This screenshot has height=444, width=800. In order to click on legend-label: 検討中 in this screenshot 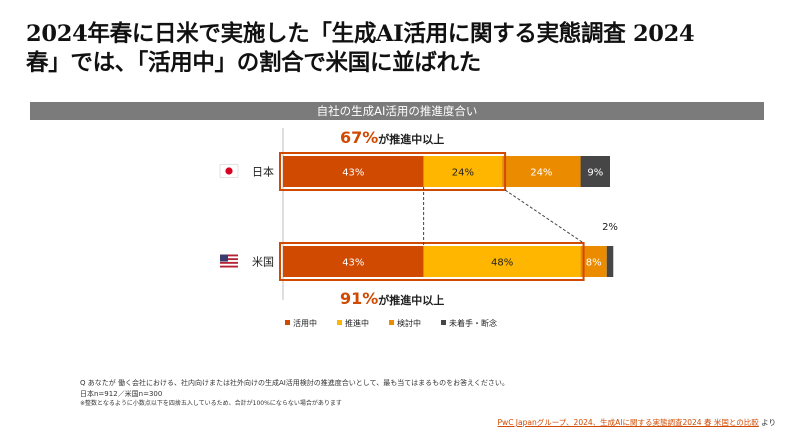, I will do `click(409, 323)`.